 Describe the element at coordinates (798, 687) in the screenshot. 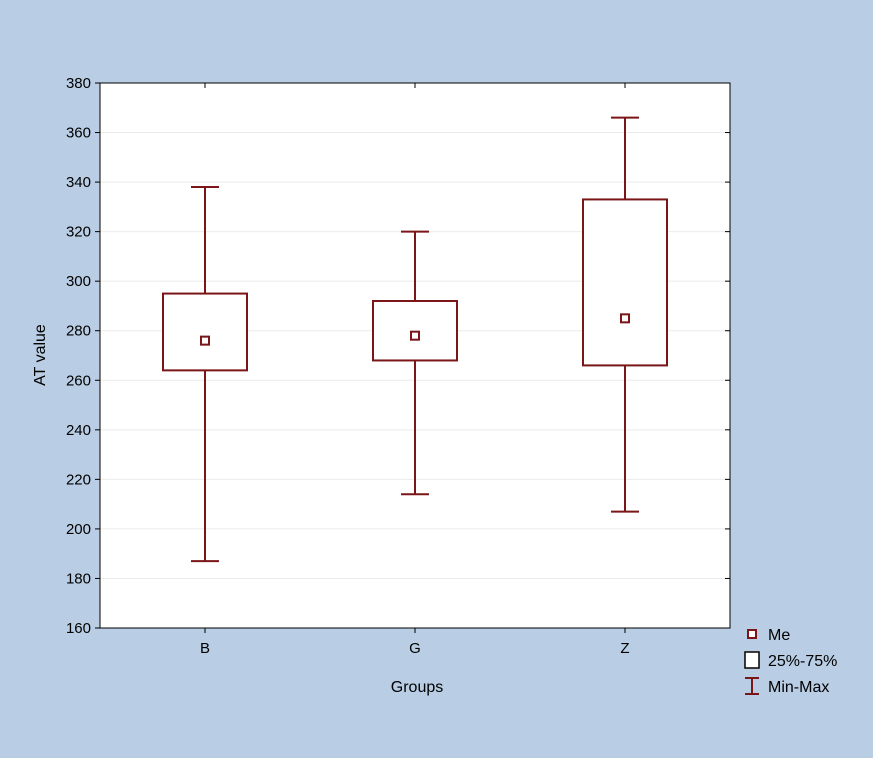

I see `legend-label-whisker: Min-Max` at that location.